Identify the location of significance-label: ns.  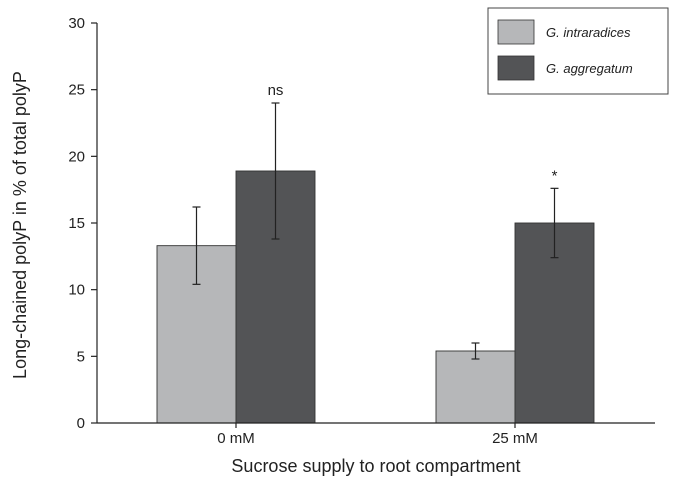
(276, 90).